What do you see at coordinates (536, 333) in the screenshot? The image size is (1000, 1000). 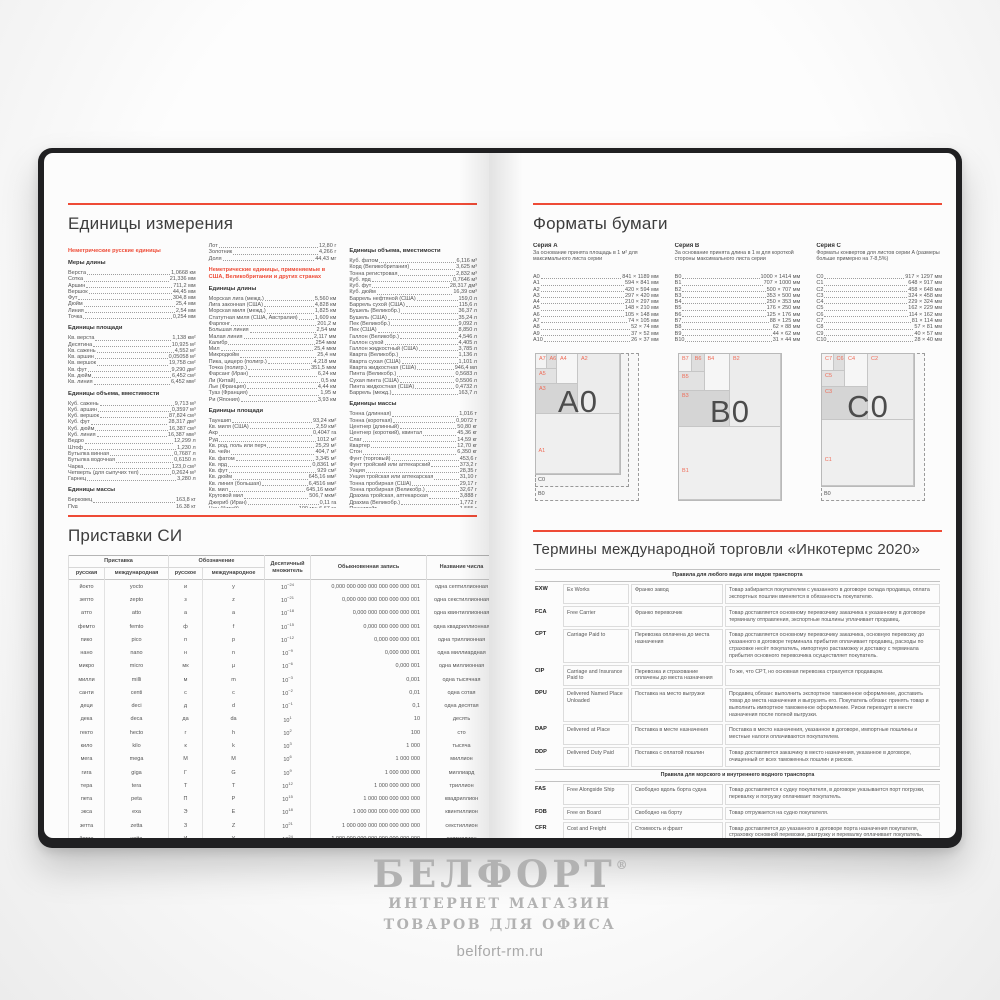 I see `unit-name: A9` at bounding box center [536, 333].